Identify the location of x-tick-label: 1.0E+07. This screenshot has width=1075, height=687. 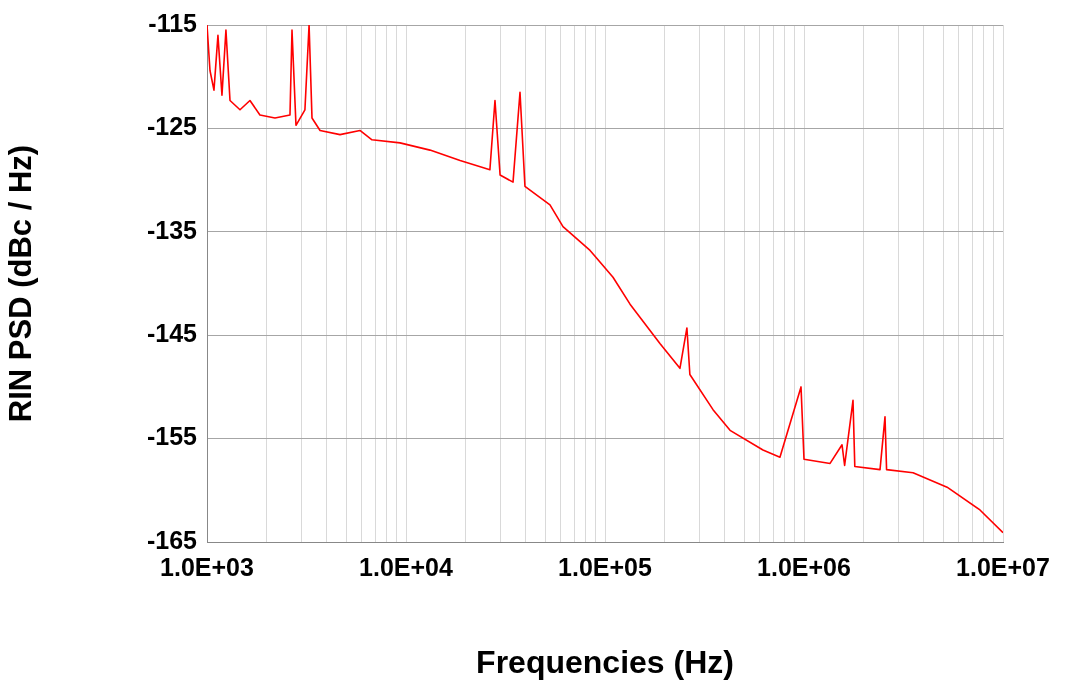
(1003, 566).